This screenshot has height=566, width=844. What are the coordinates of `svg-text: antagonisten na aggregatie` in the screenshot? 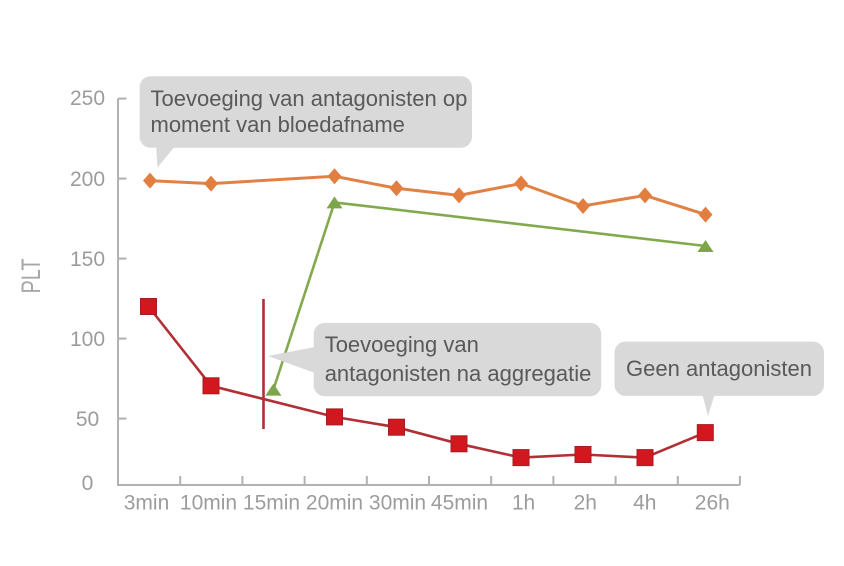 It's located at (458, 373).